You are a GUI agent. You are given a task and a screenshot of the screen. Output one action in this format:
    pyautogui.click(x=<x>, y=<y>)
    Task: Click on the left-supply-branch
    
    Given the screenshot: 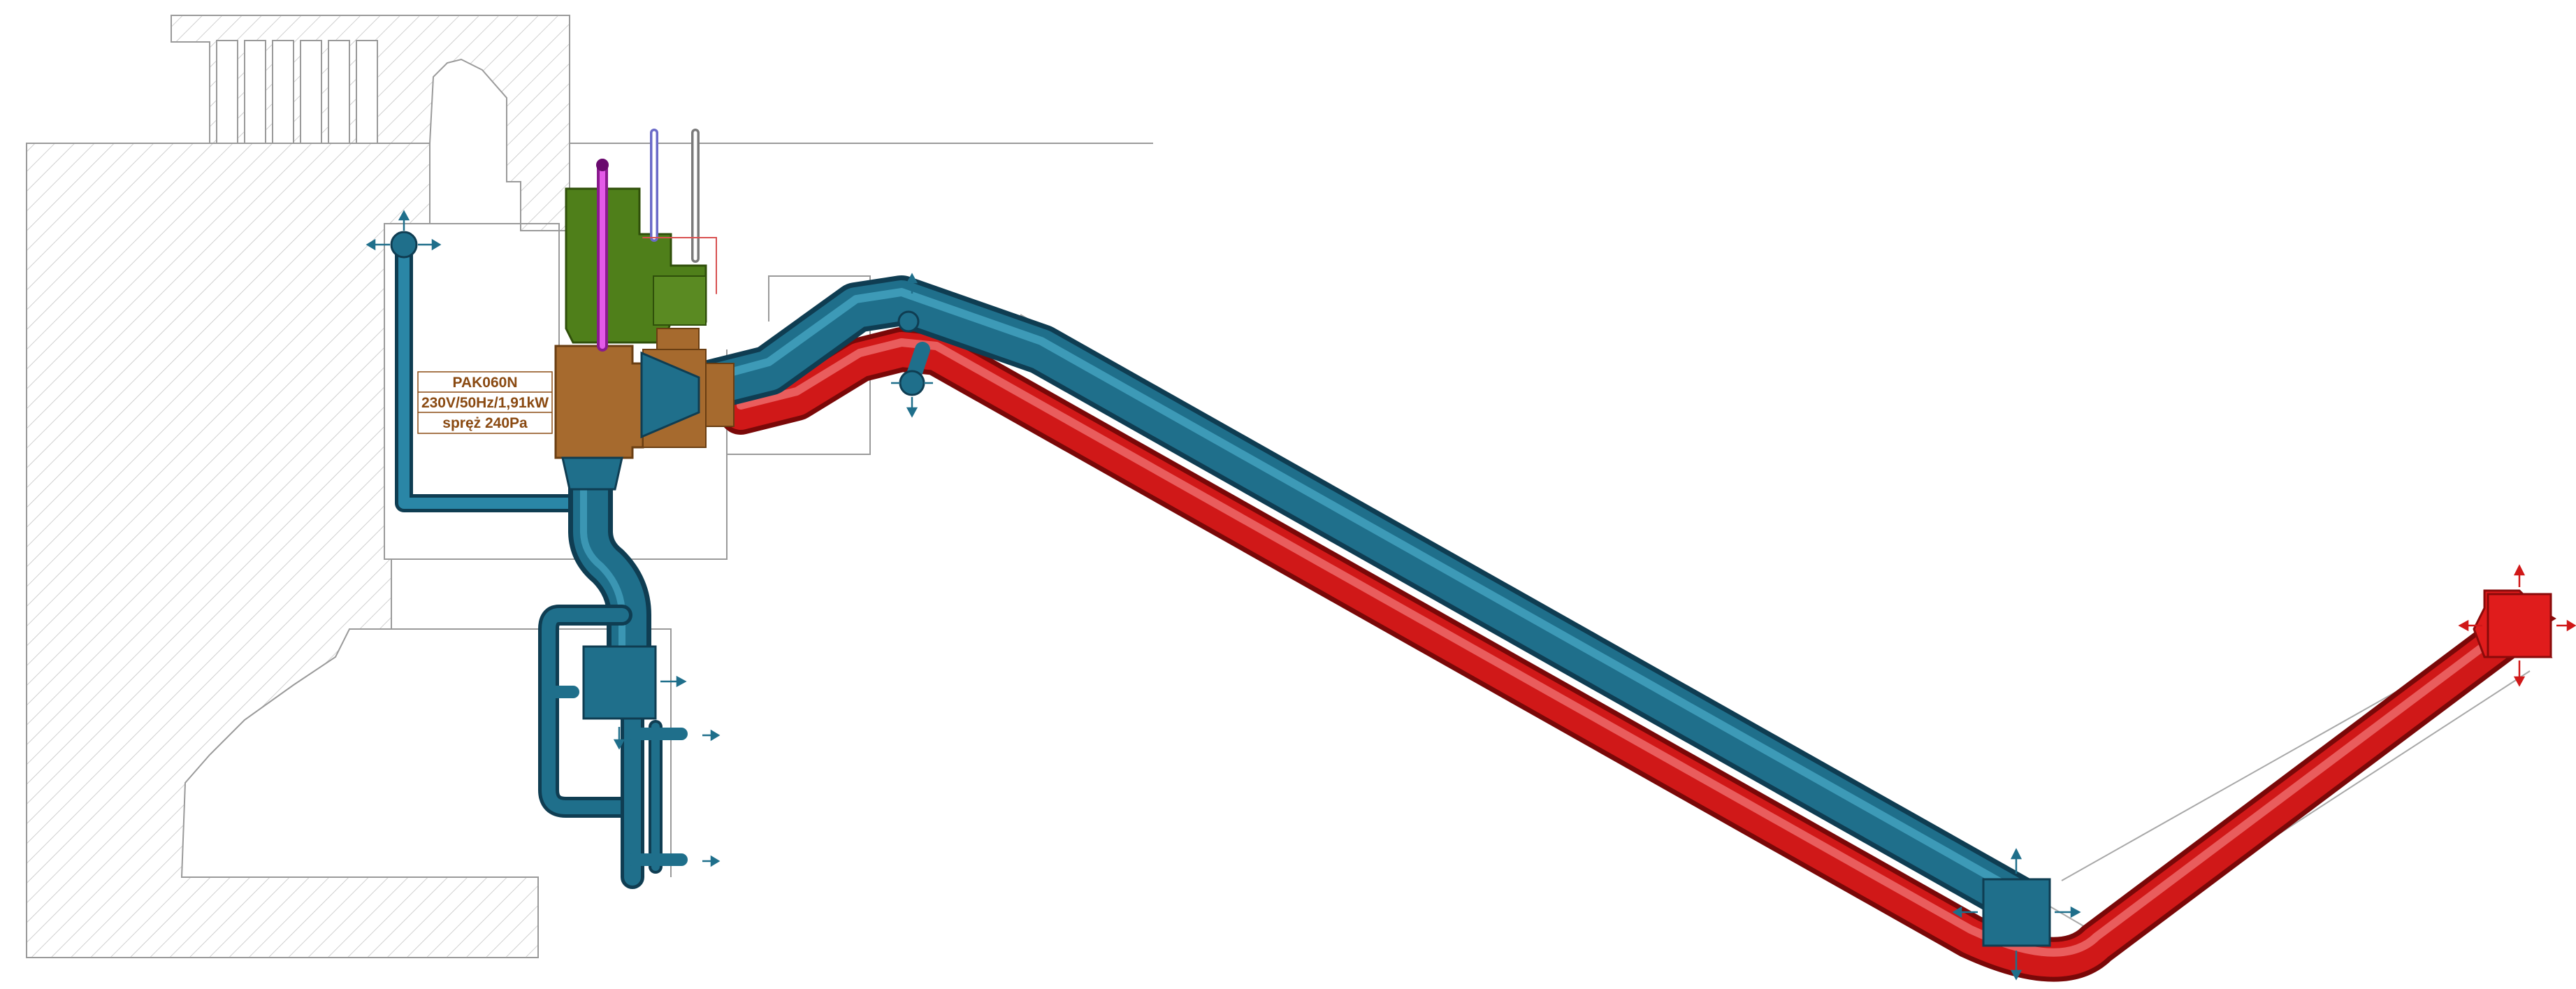 What is the action you would take?
    pyautogui.click(x=539, y=560)
    